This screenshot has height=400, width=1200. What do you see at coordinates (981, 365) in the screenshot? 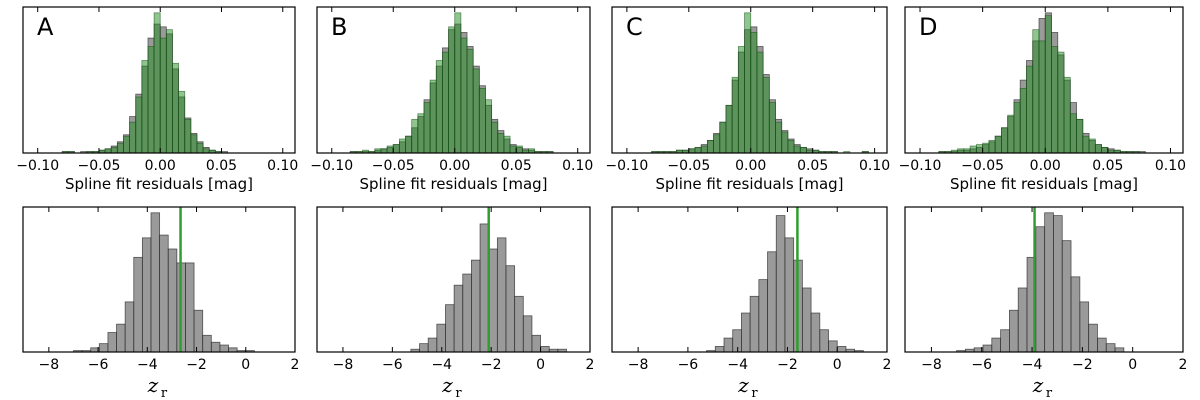
I see `x-tick-label: −6` at bounding box center [981, 365].